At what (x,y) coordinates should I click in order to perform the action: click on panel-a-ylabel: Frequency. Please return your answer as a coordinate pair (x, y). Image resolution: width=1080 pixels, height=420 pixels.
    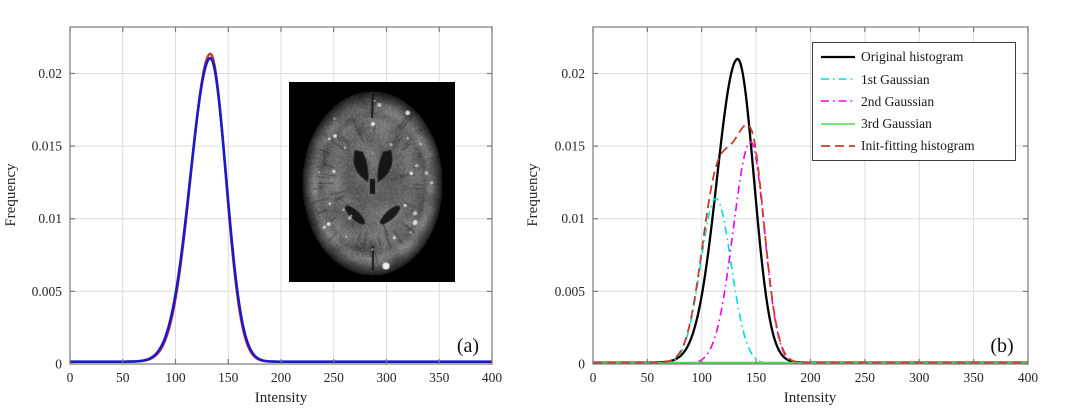
    Looking at the image, I should click on (11, 195).